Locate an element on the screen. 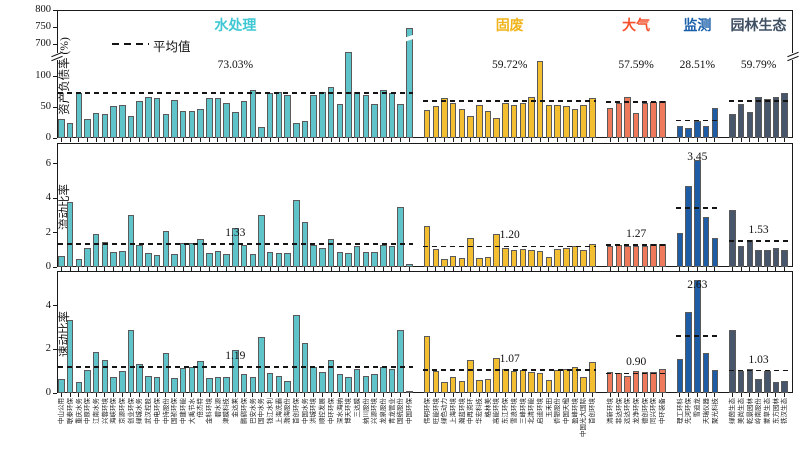  x-label: 高能环境 is located at coordinates (497, 411).